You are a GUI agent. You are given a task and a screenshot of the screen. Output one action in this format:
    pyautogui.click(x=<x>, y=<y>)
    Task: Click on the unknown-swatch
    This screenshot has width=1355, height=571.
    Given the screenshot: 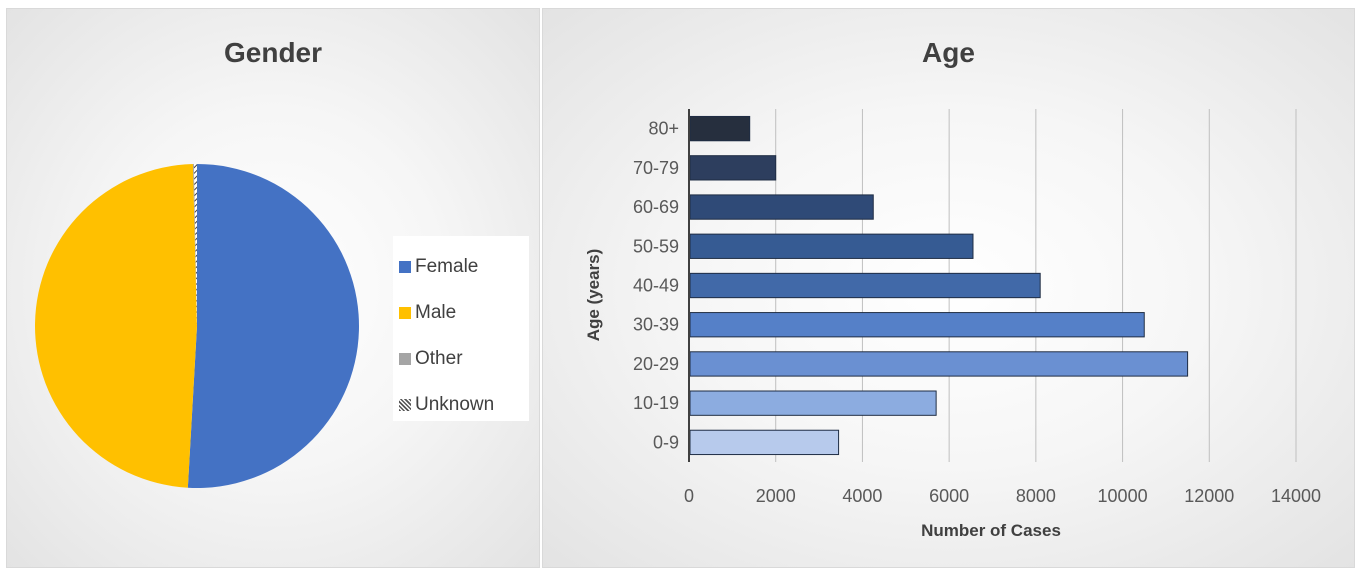 What is the action you would take?
    pyautogui.click(x=405, y=405)
    